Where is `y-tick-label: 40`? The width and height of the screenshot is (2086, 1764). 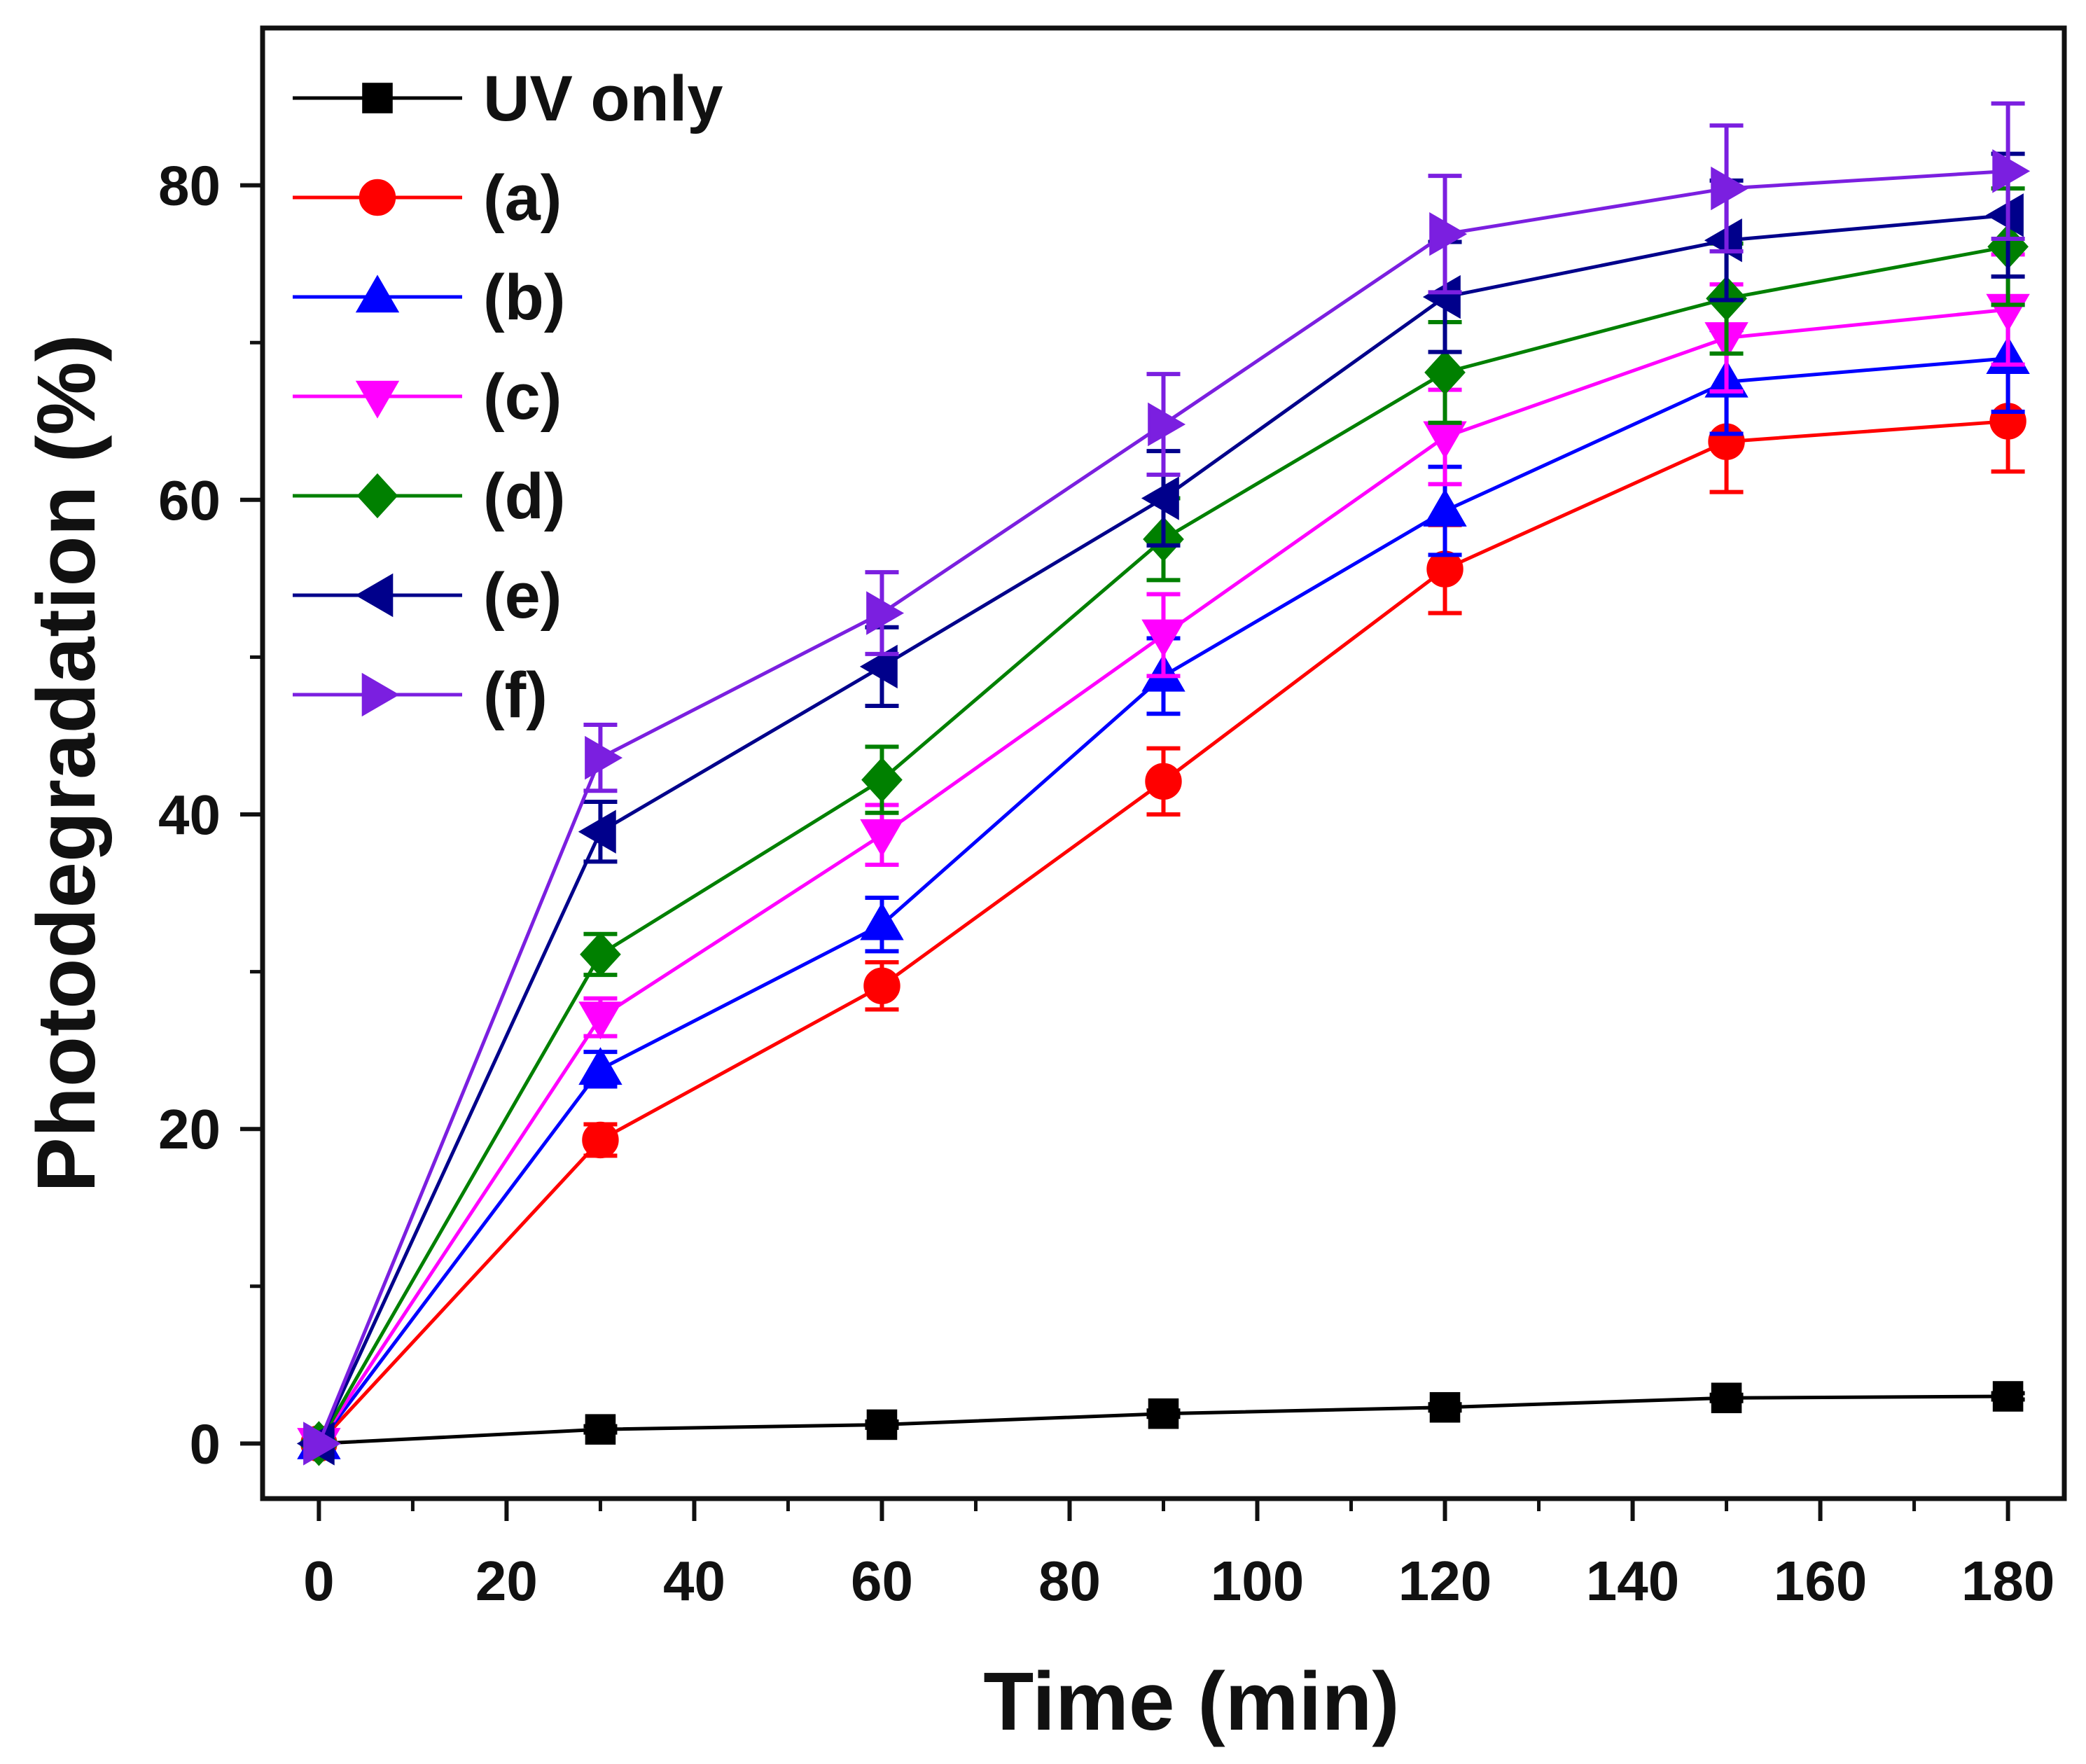 y-tick-label: 40 is located at coordinates (189, 815).